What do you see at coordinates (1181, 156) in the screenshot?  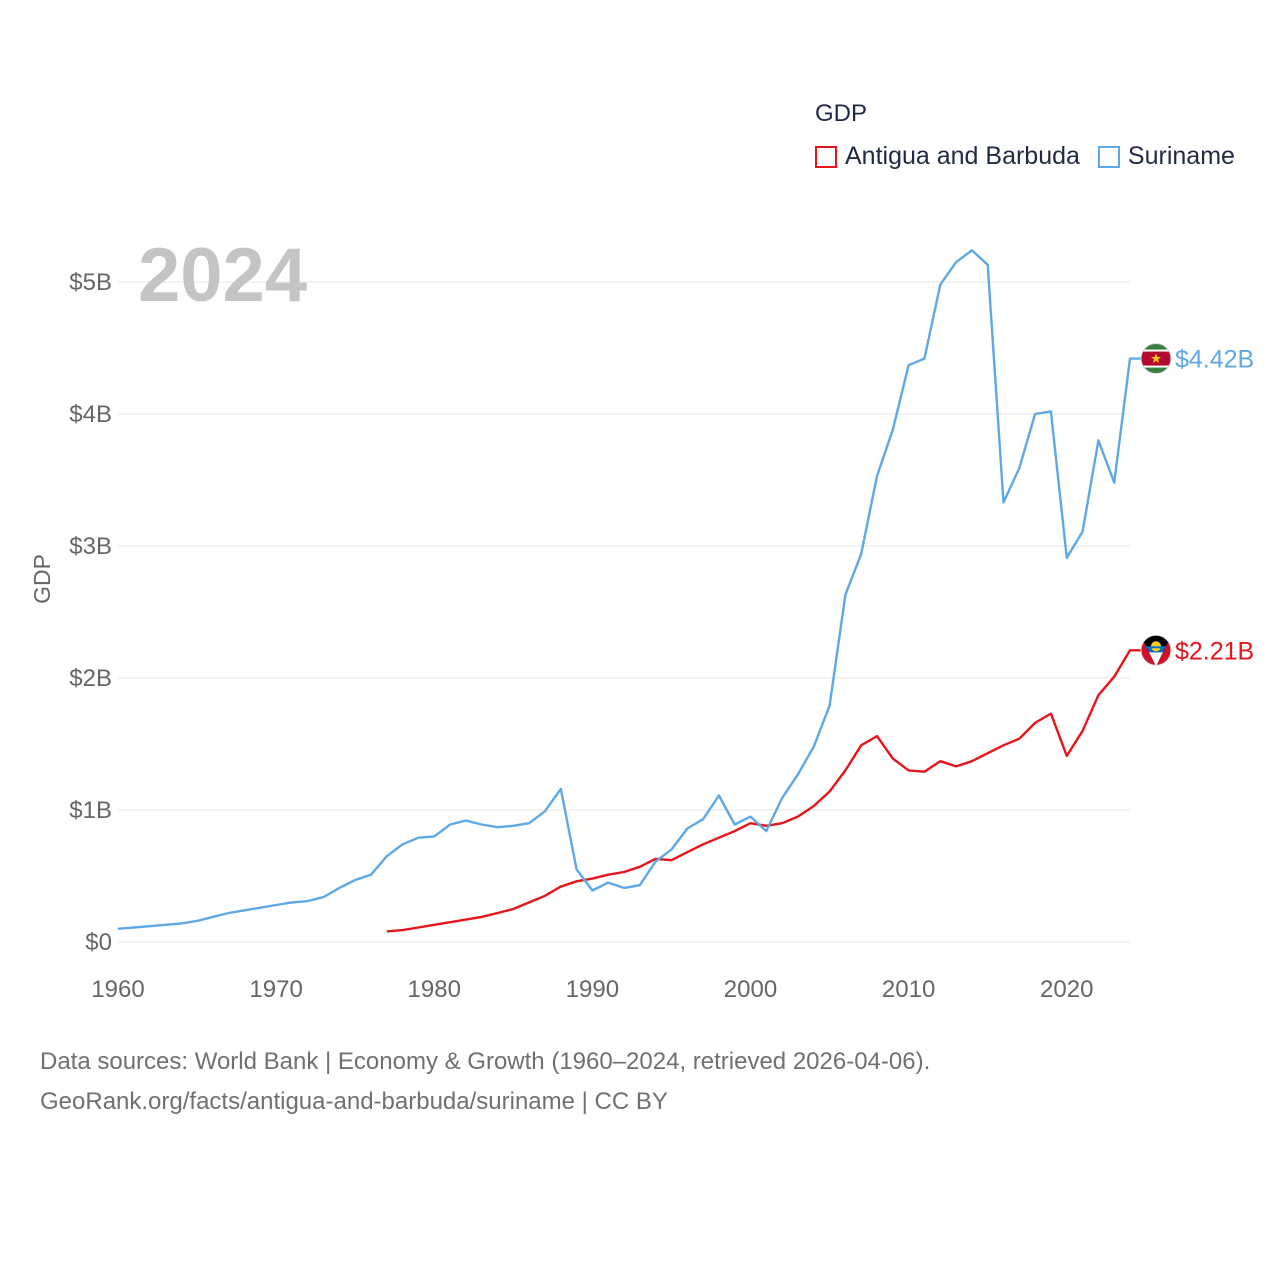 I see `legend-label-suriname: Suriname` at bounding box center [1181, 156].